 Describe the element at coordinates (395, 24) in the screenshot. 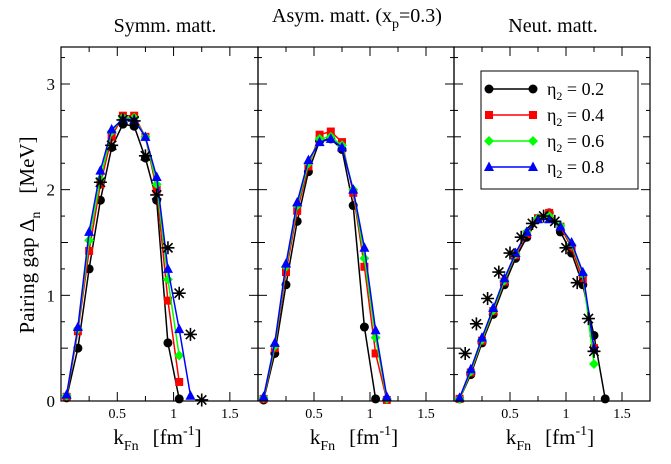

I see `panel-title-sub: p` at that location.